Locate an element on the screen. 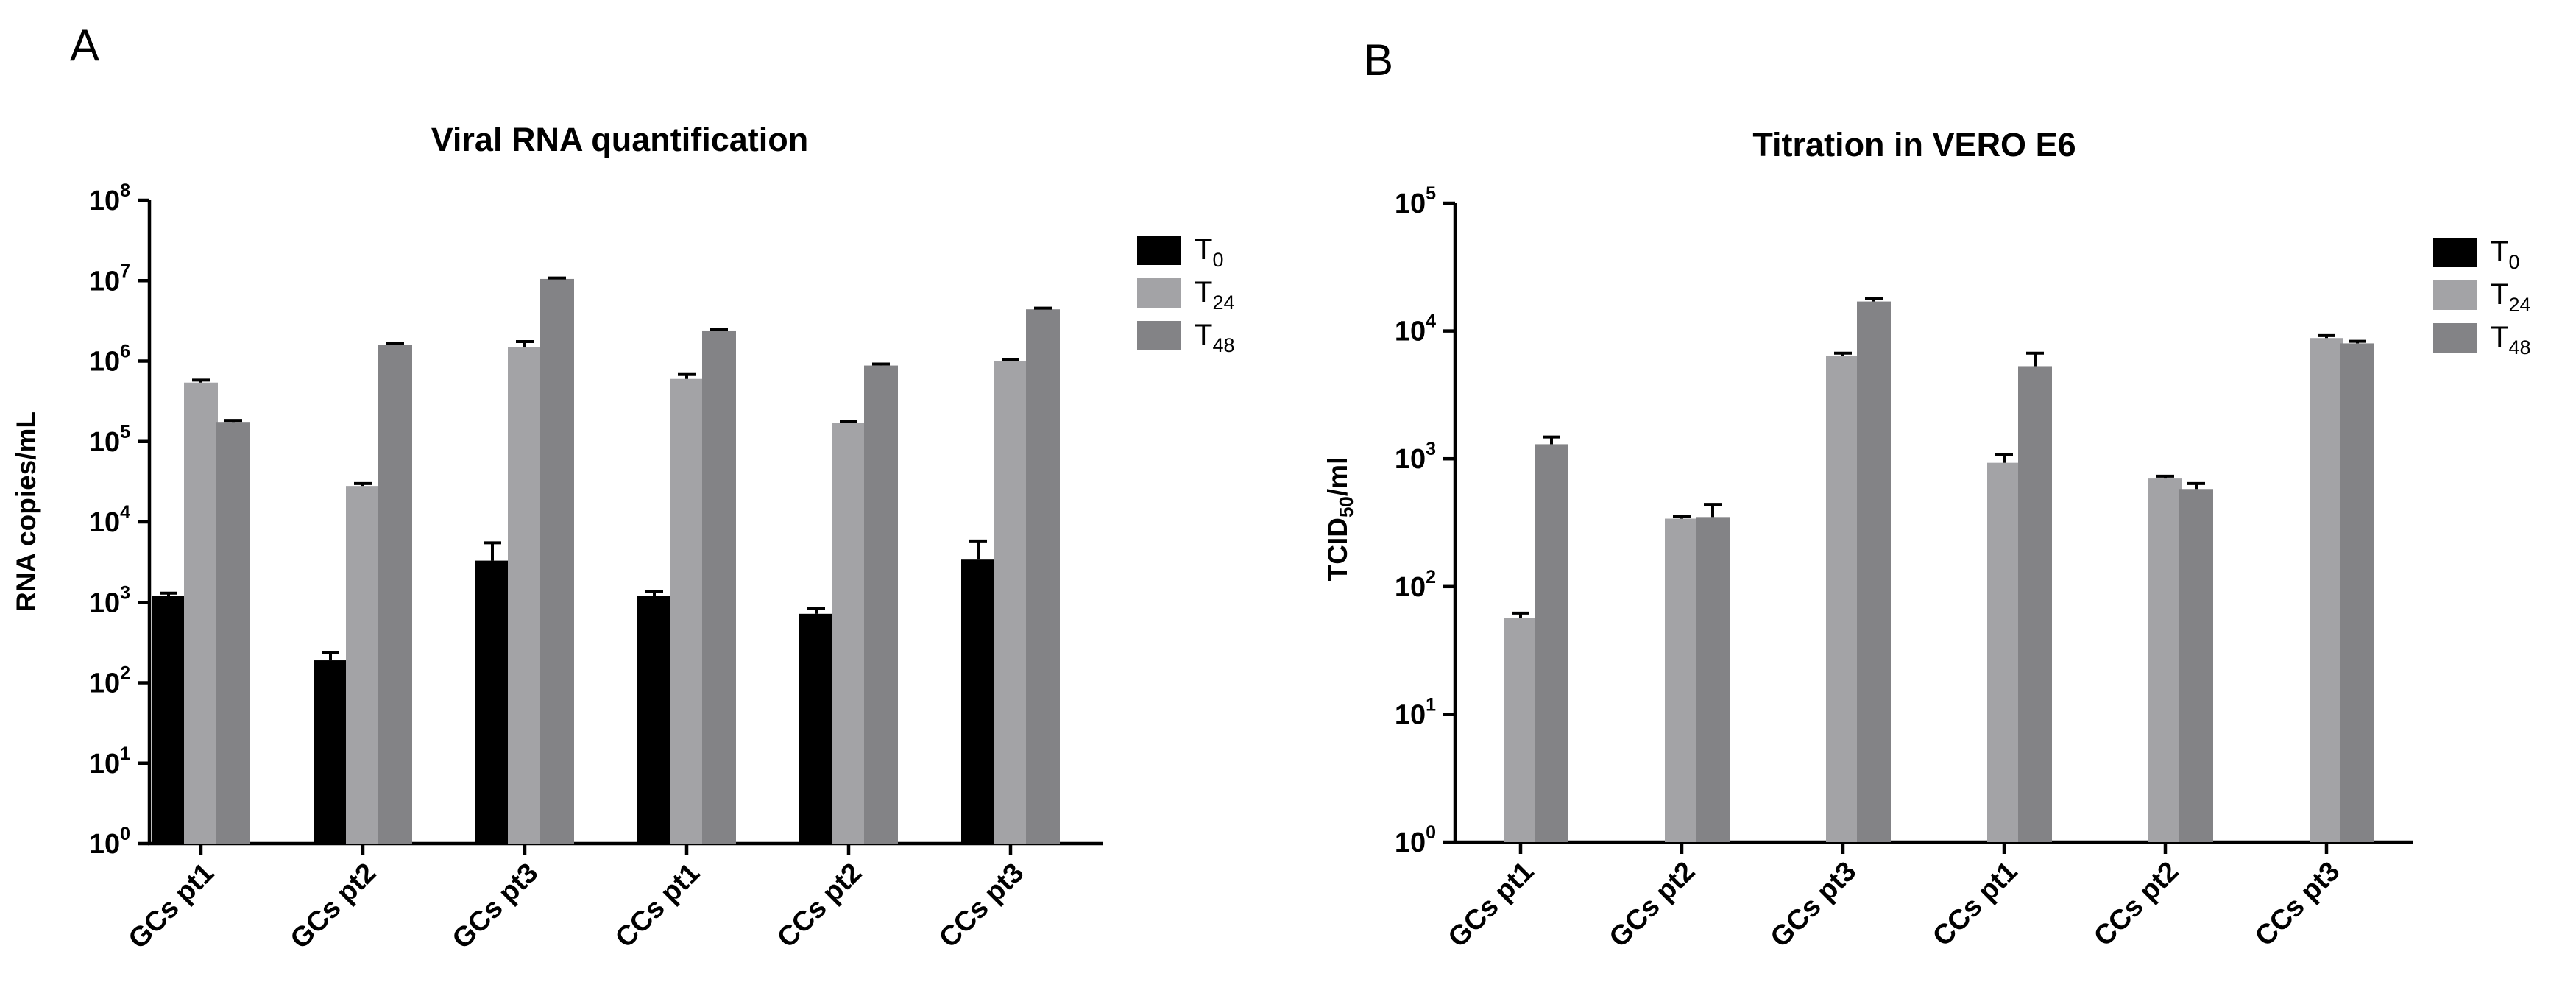 This screenshot has width=2576, height=982. legend-label-t0: T0 is located at coordinates (2505, 254).